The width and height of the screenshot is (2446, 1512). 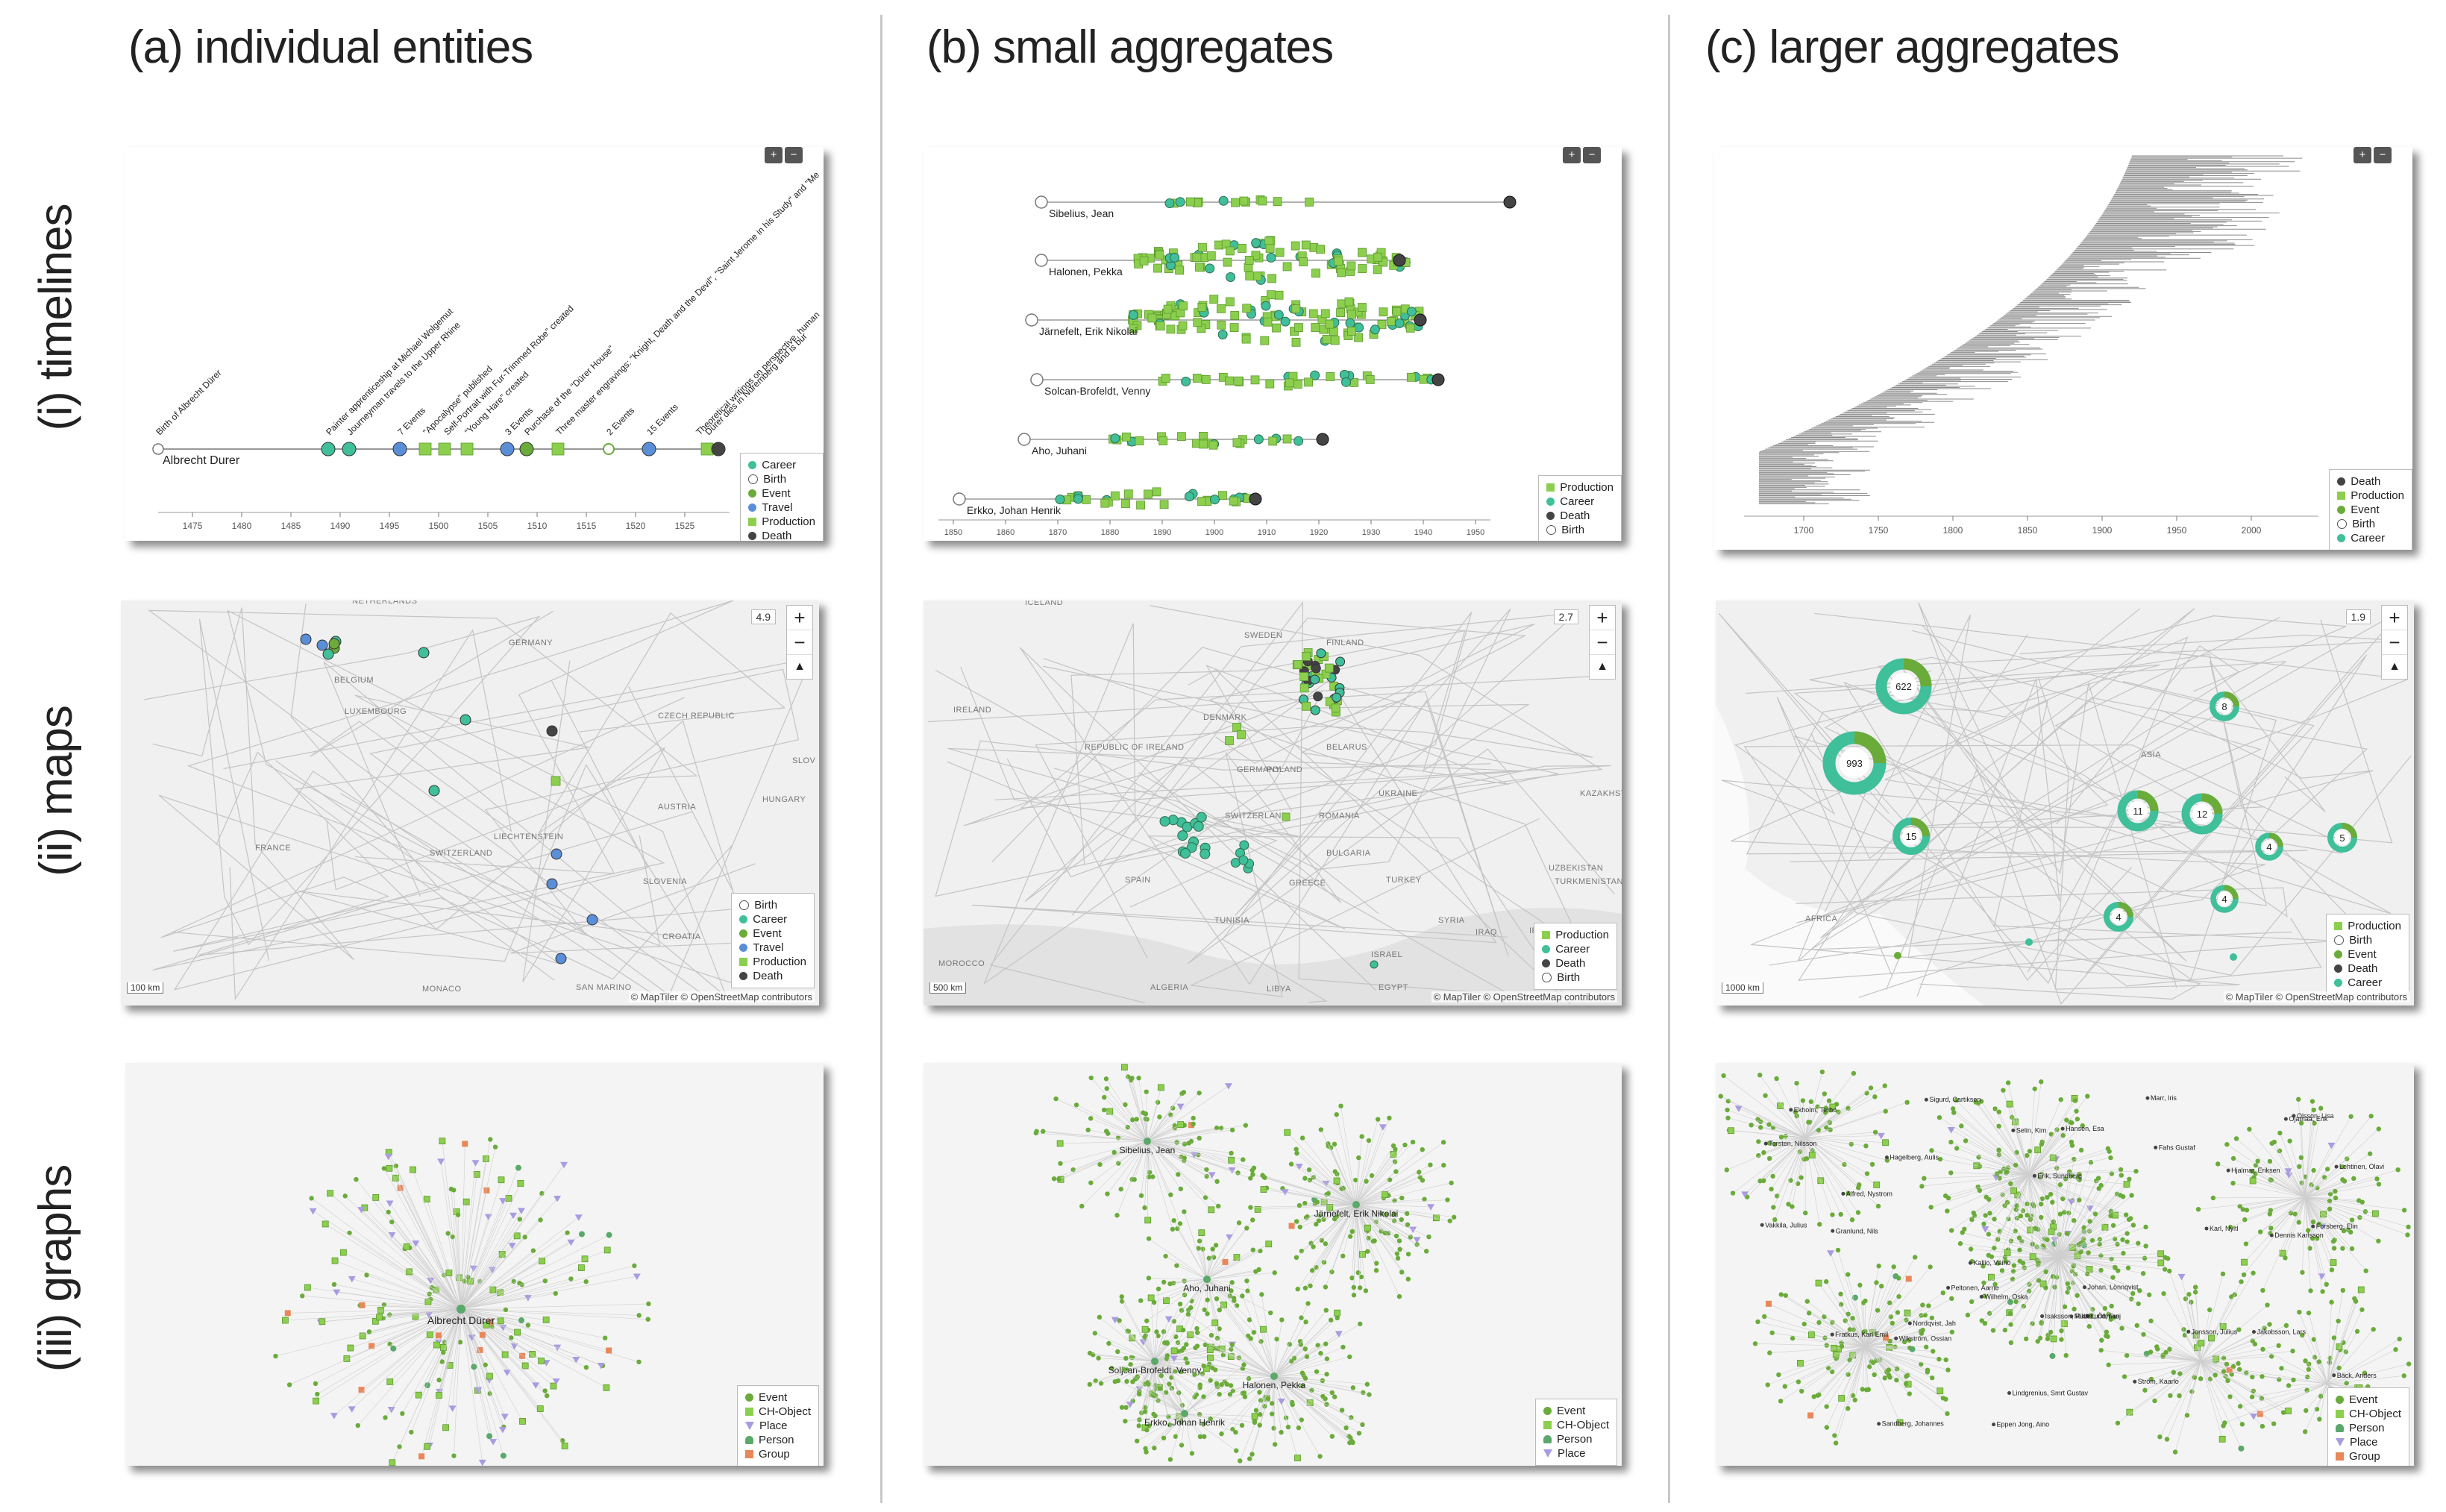 What do you see at coordinates (1223, 200) in the screenshot?
I see `career-marker` at bounding box center [1223, 200].